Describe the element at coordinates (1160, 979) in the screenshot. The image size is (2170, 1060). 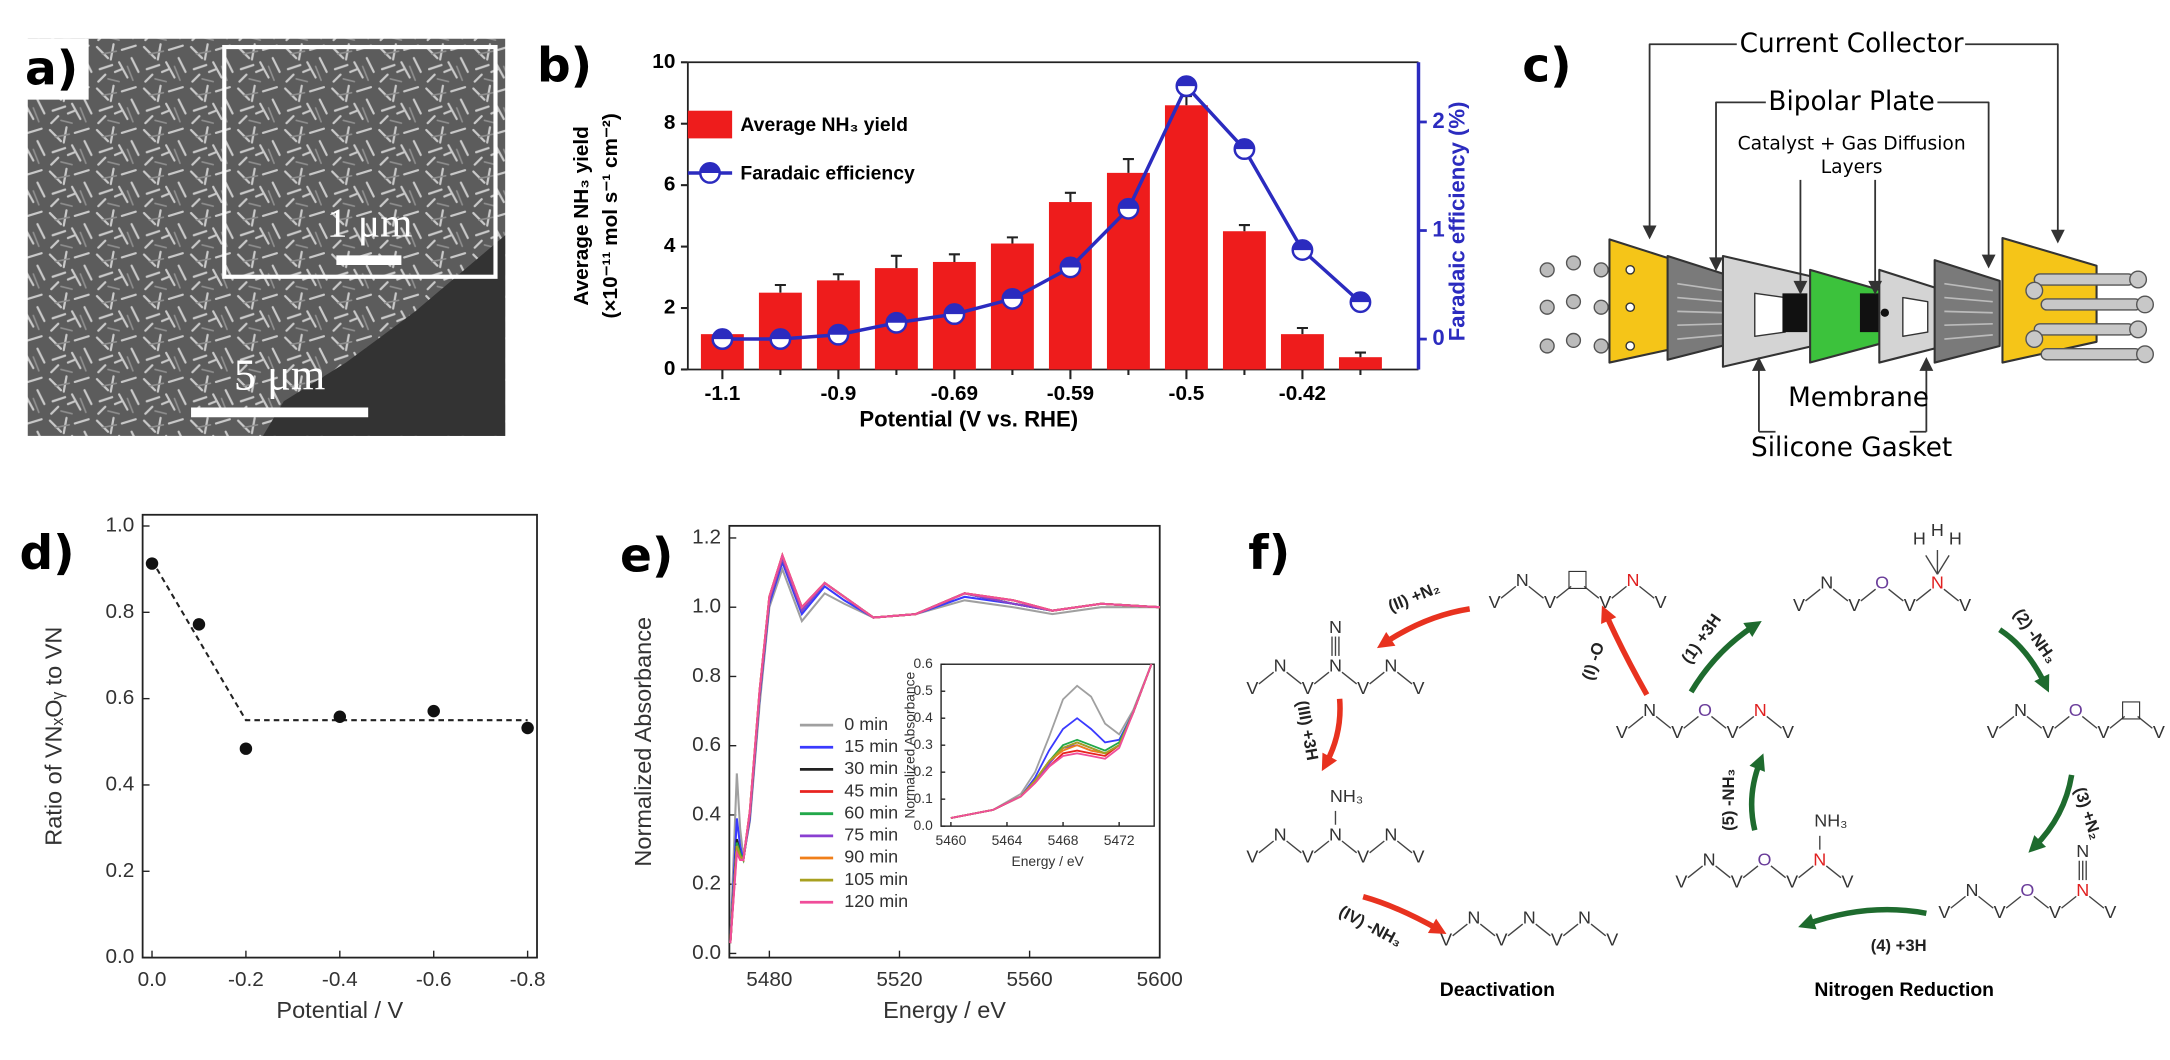
I see `x-tick-label: 5600` at that location.